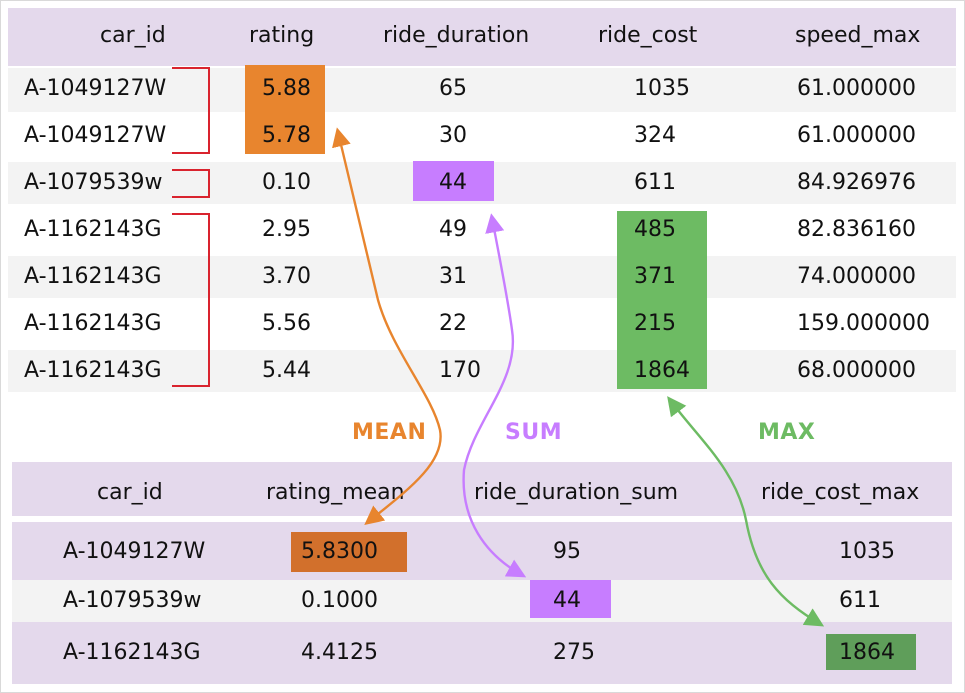 This screenshot has height=693, width=965. I want to click on source-cell: 371, so click(655, 276).